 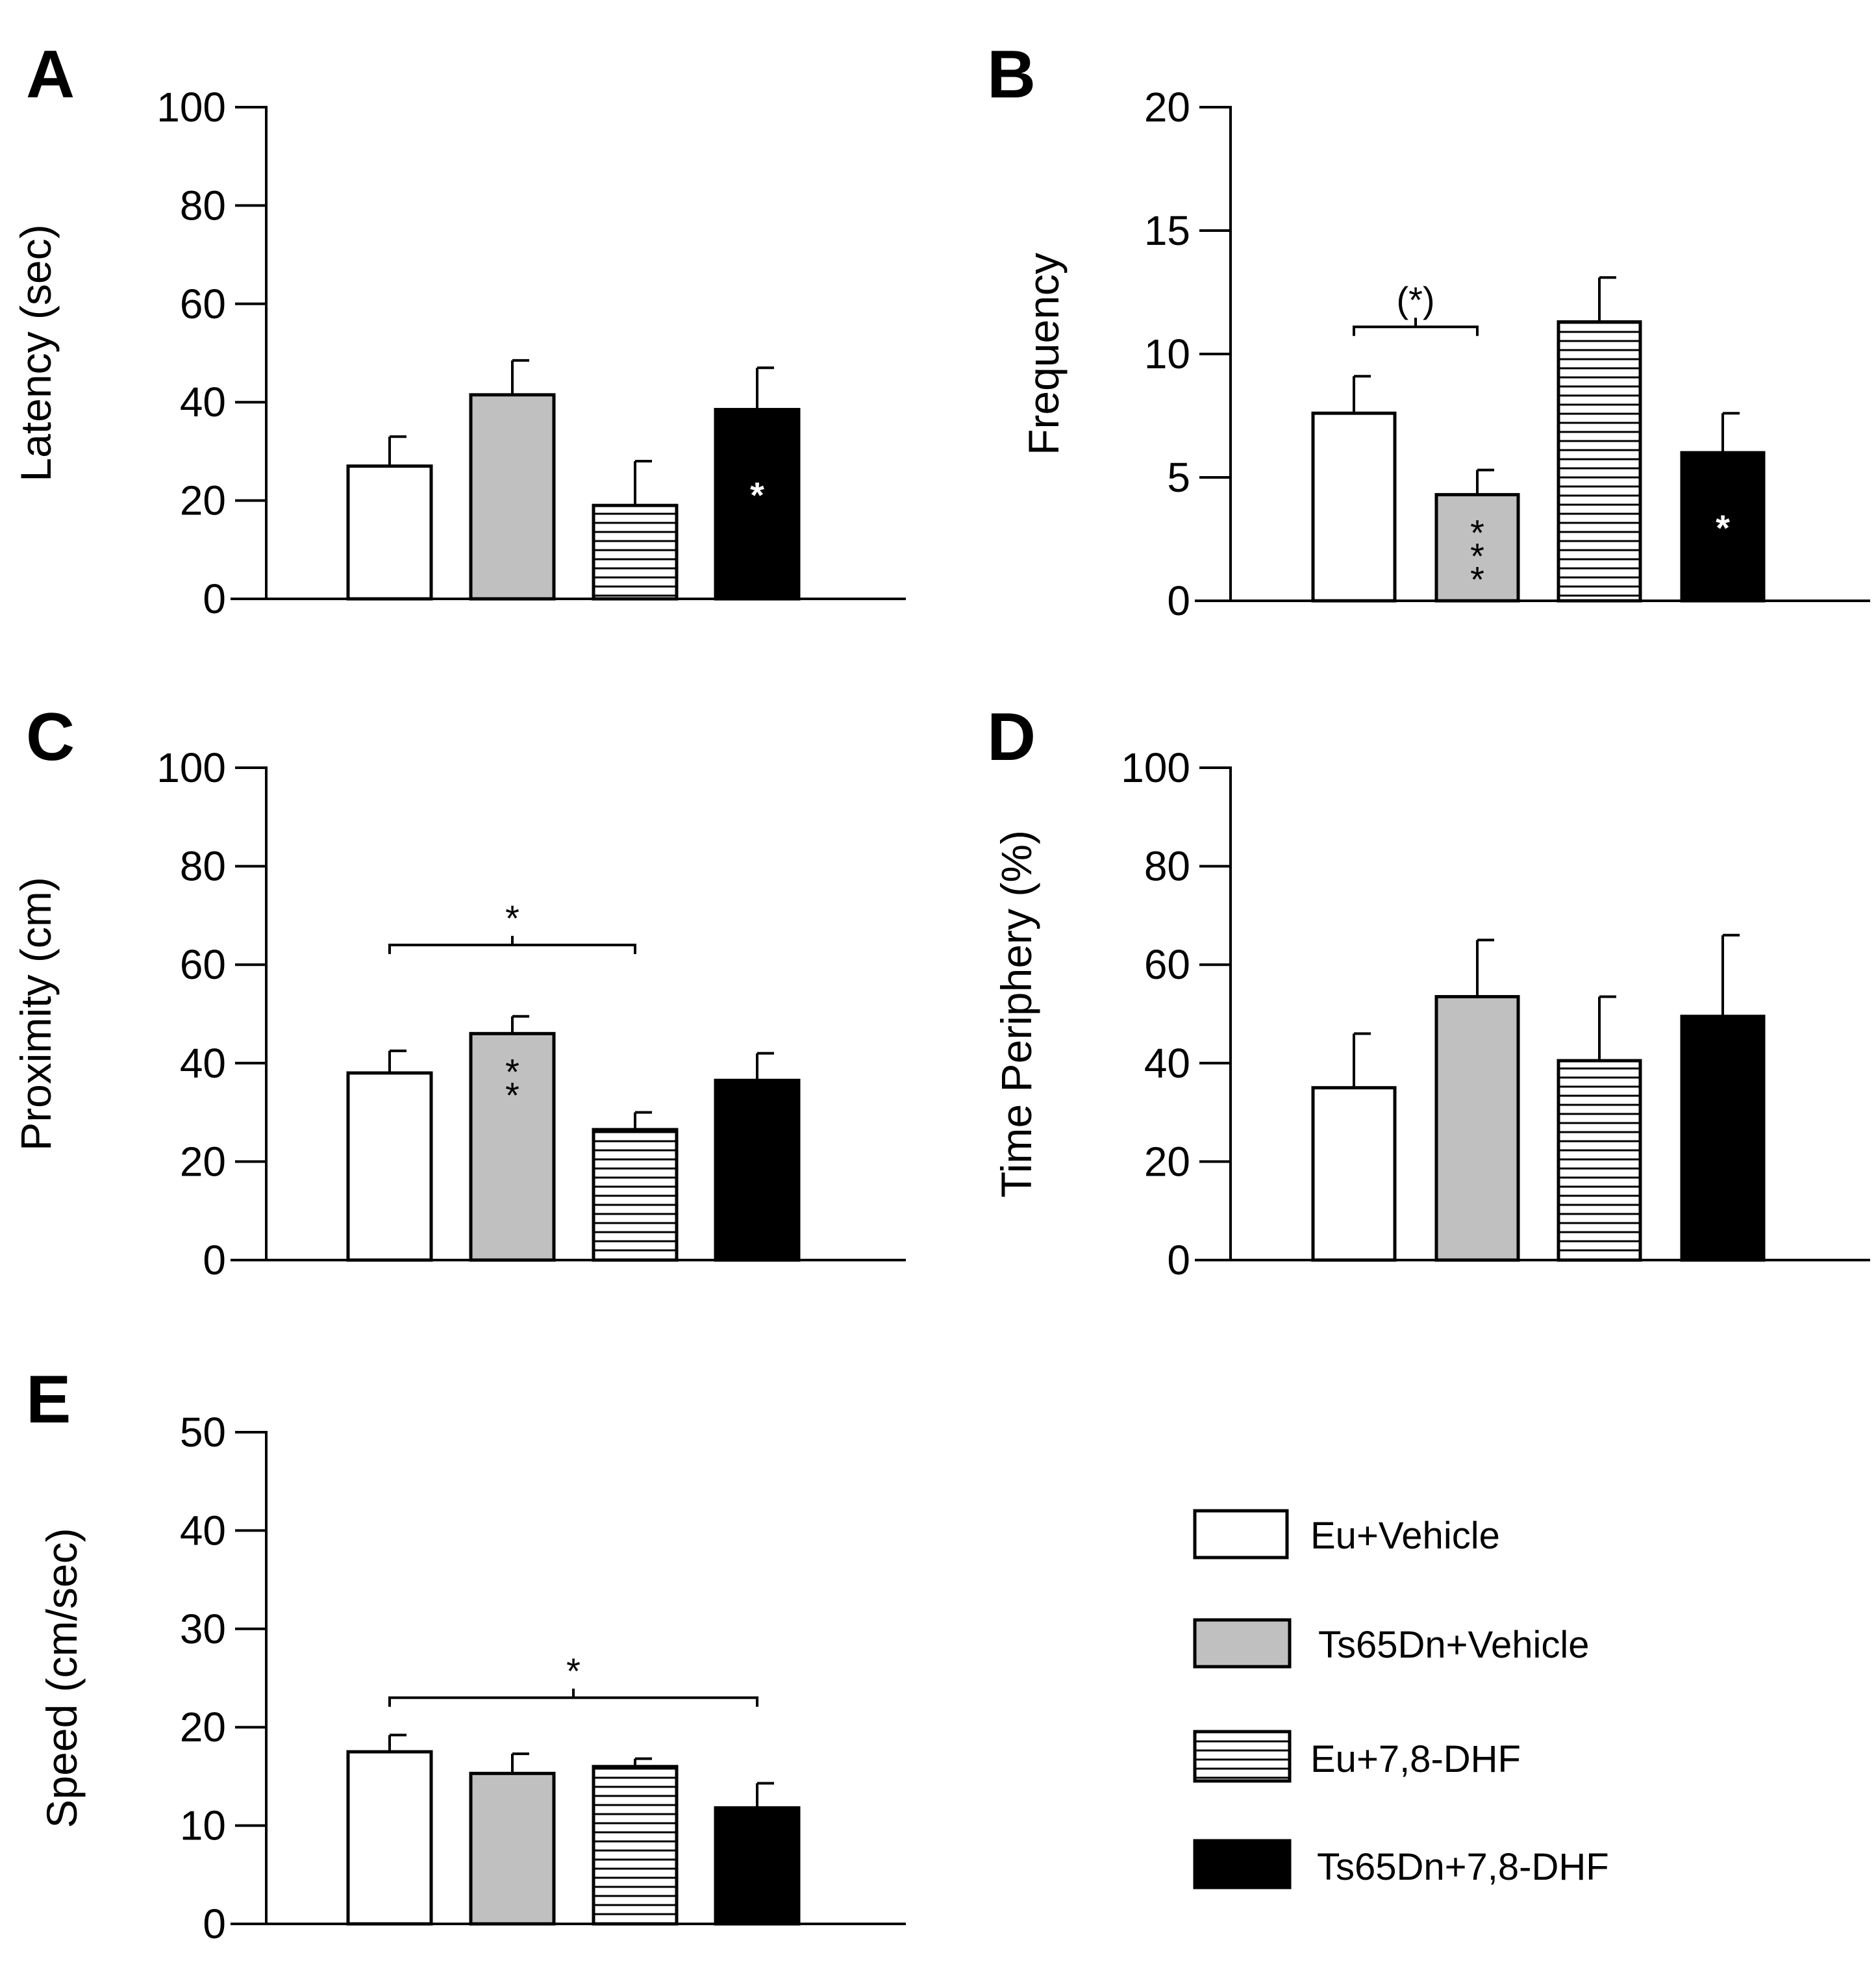 I want to click on panel-letter: C, so click(x=50, y=737).